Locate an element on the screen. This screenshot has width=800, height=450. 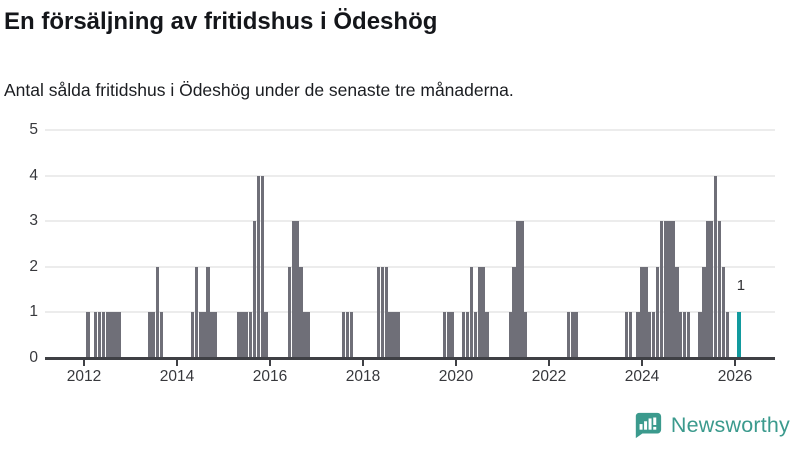
x-axis-label: 2026 is located at coordinates (735, 376).